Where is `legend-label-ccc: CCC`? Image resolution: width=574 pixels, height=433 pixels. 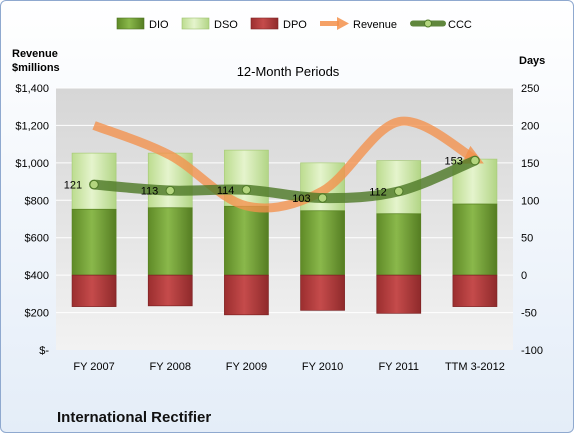
legend-label-ccc: CCC is located at coordinates (460, 25).